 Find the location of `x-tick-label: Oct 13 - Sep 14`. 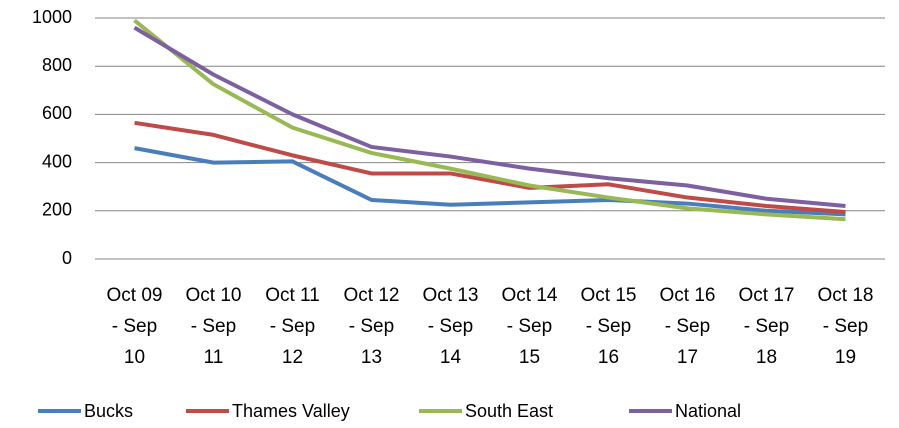

x-tick-label: Oct 13 - Sep 14 is located at coordinates (450, 326).